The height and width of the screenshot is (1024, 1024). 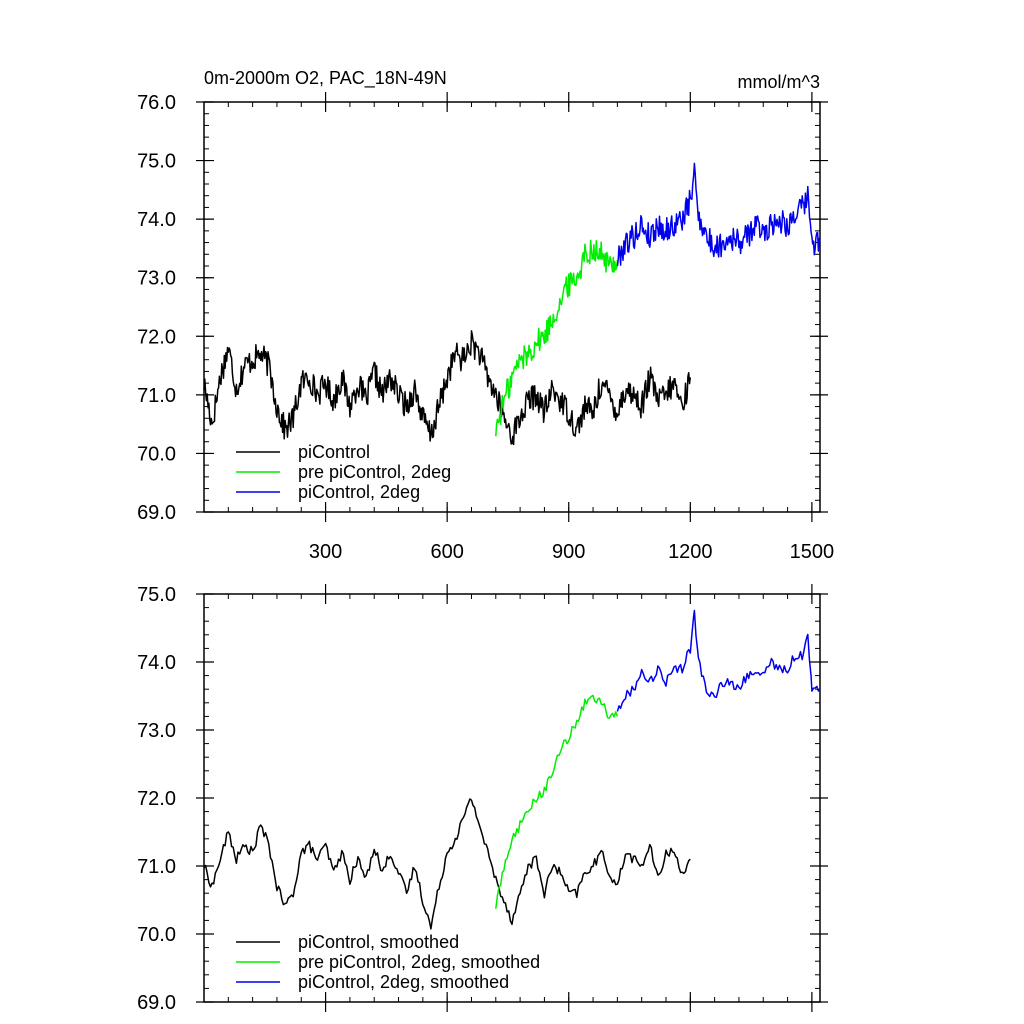 What do you see at coordinates (359, 492) in the screenshot?
I see `legend-label: piControl, 2deg` at bounding box center [359, 492].